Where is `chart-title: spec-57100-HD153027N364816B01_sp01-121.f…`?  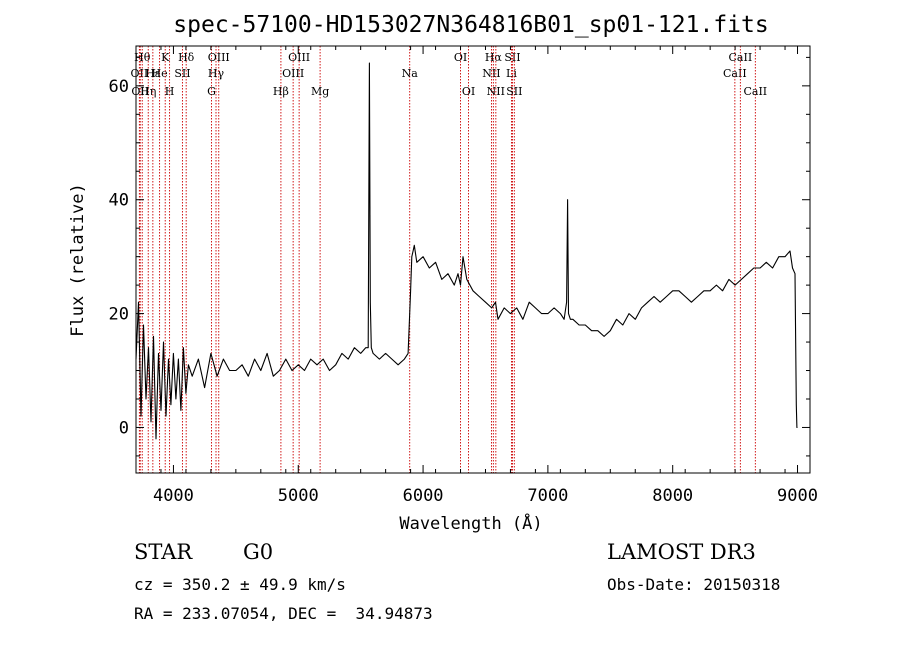 chart-title: spec-57100-HD153027N364816B01_sp01-121.f… is located at coordinates (470, 25).